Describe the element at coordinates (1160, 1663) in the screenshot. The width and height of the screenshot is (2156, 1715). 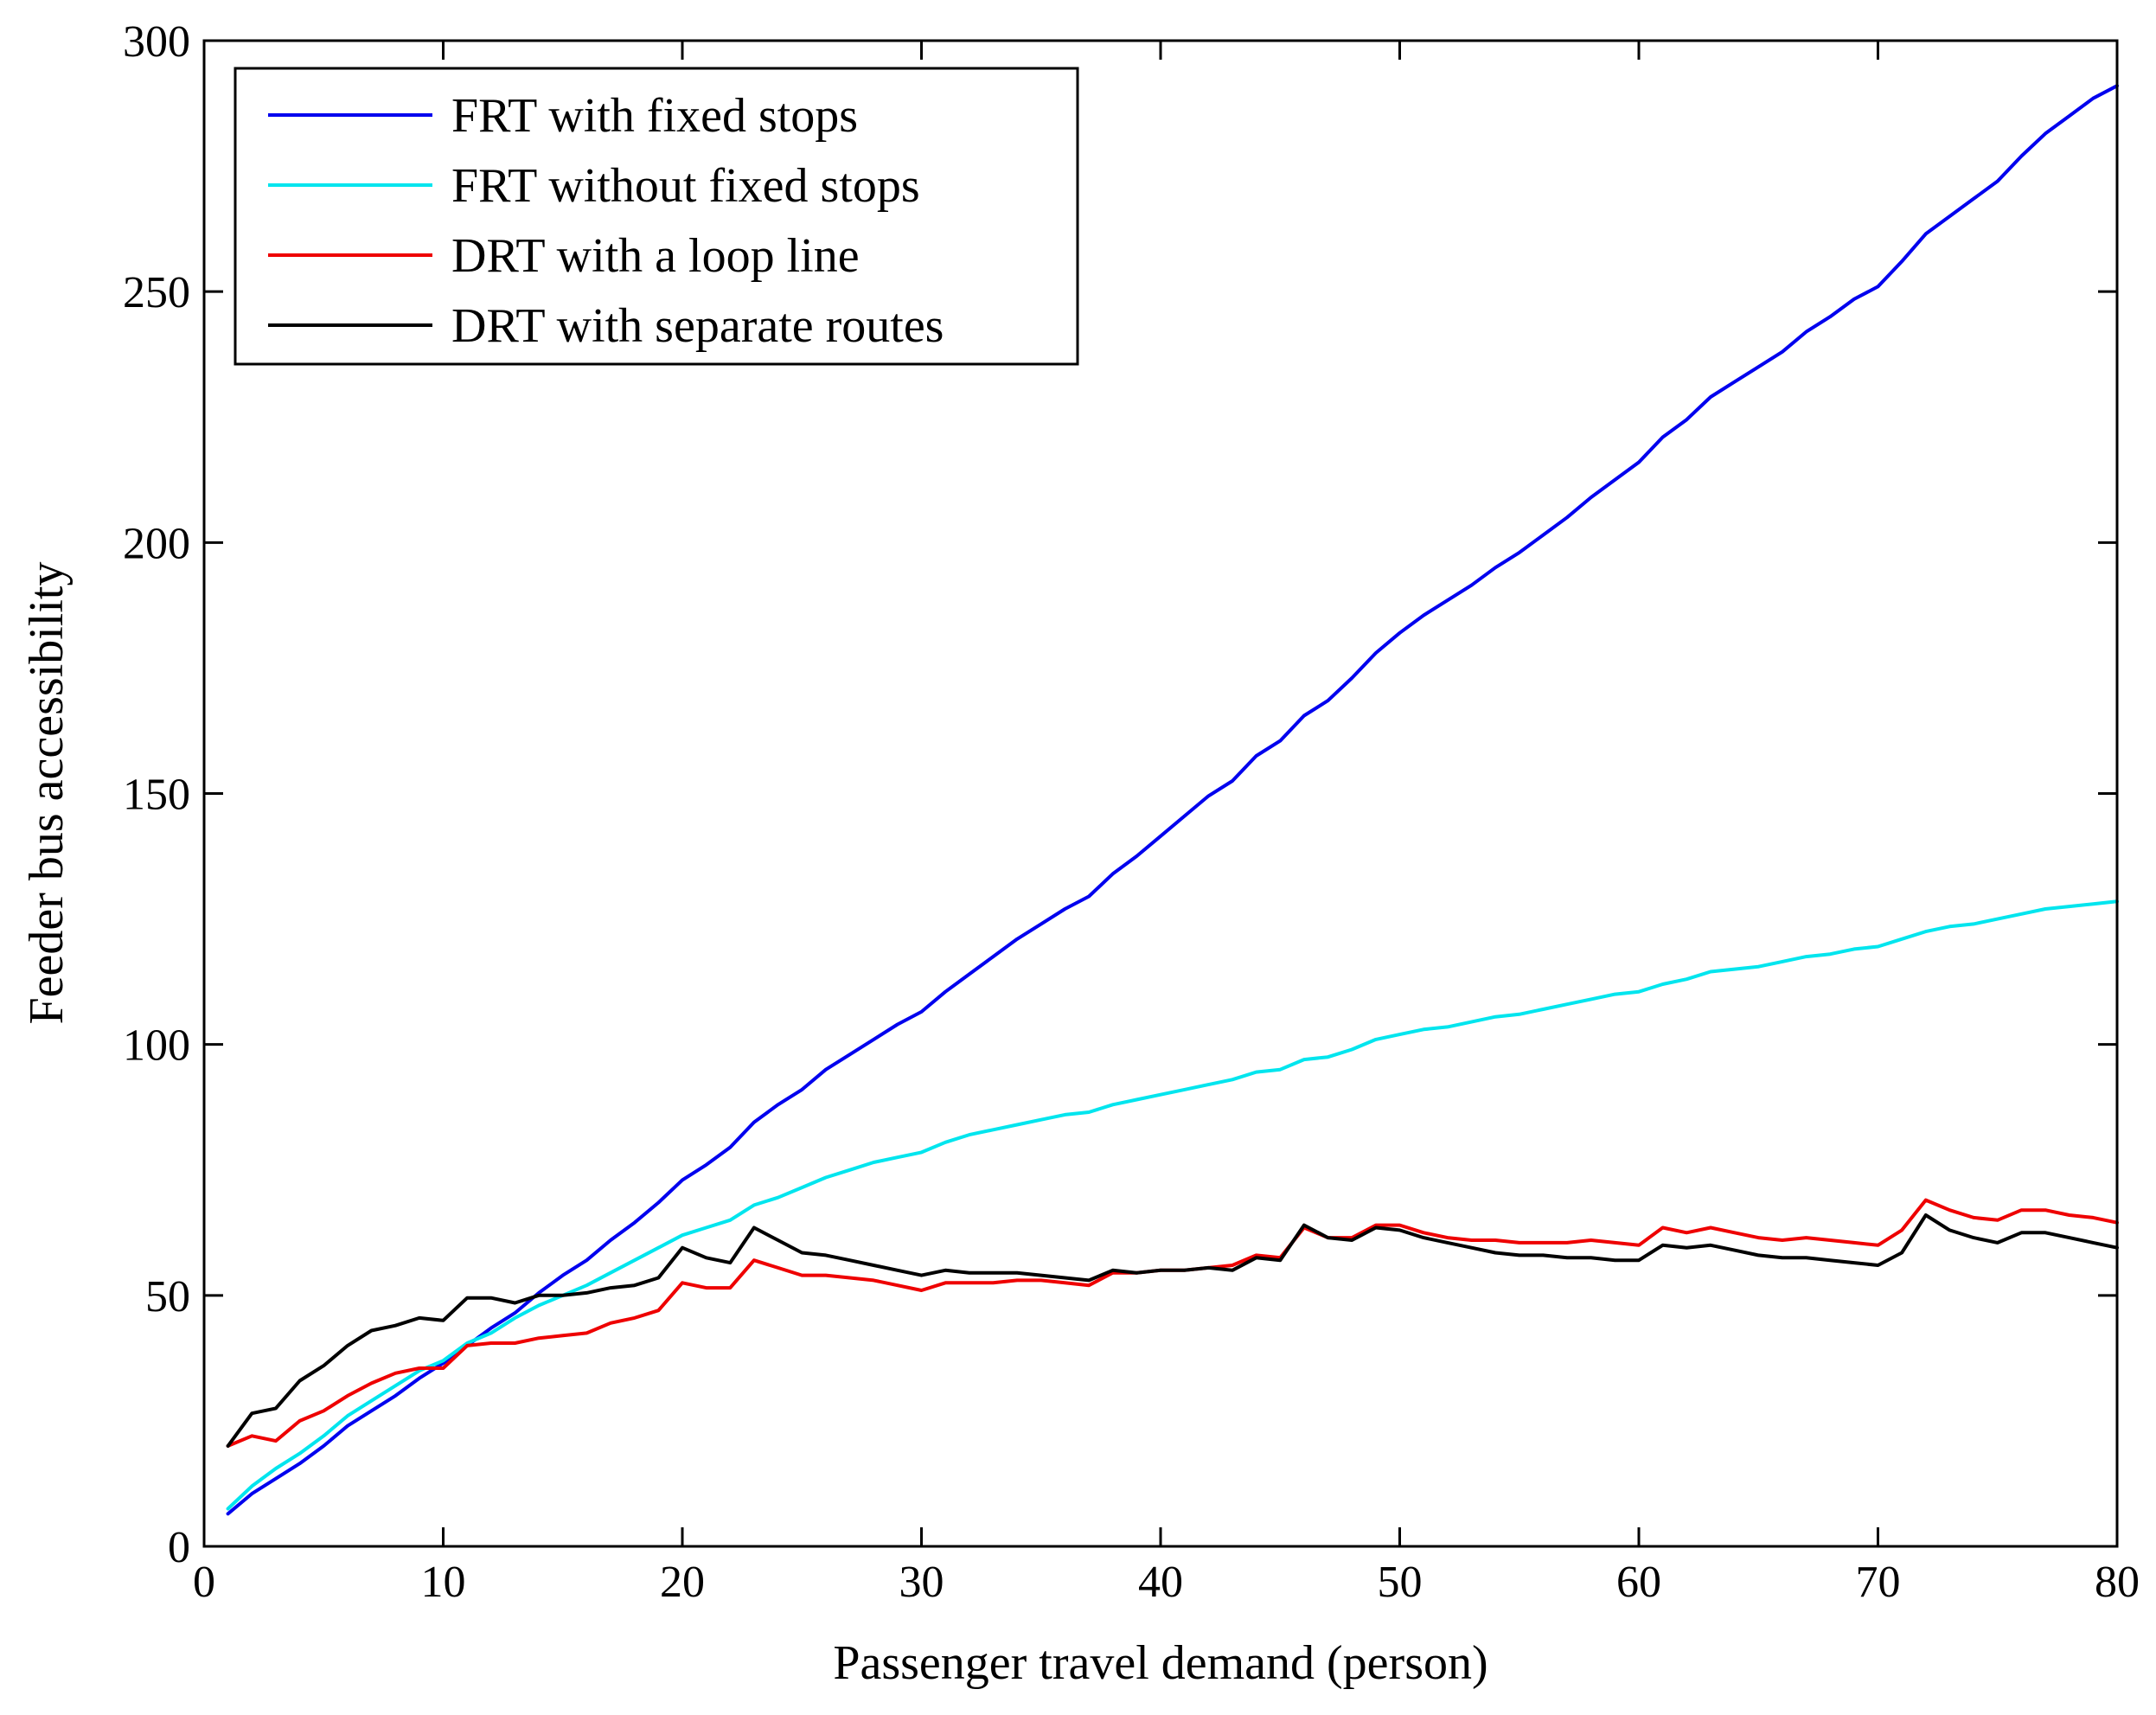
I see `x-axis-title: Passenger travel demand (person)` at that location.